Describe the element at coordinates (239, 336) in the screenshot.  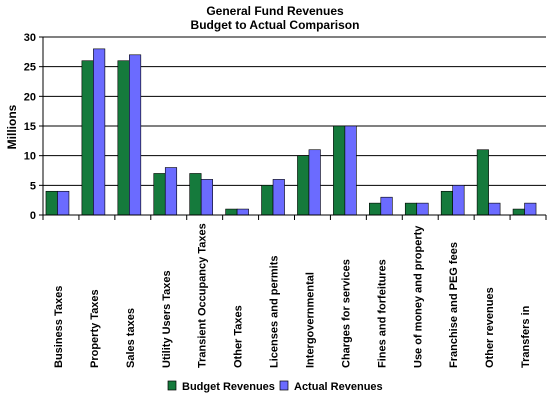
I see `category-label: Other Taxes` at that location.